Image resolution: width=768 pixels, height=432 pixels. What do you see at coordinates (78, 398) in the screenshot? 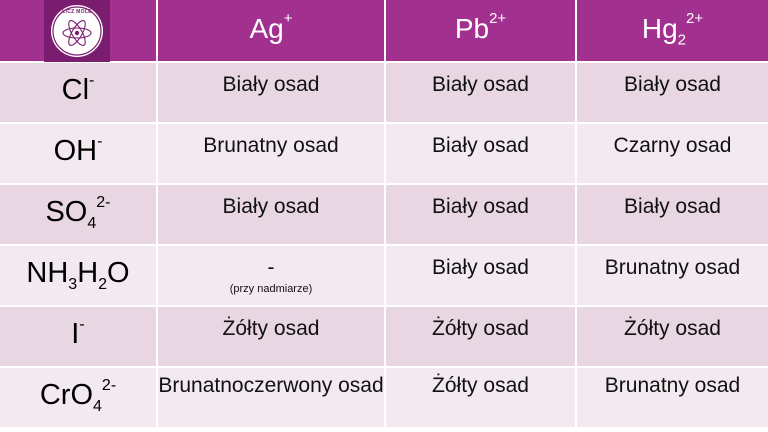
I see `anion-label: CrO42-` at bounding box center [78, 398].